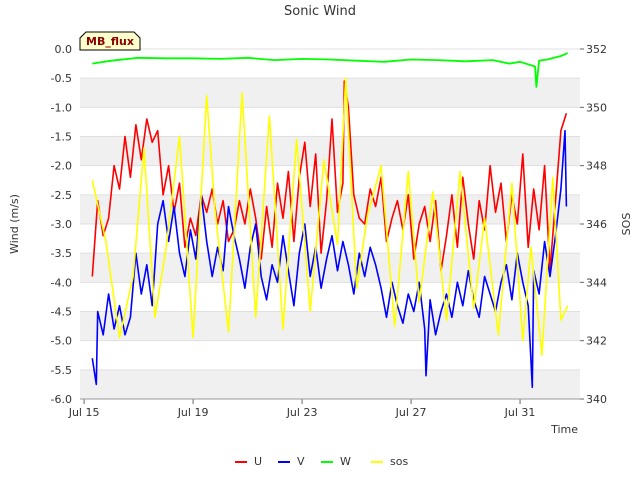  Describe the element at coordinates (61, 282) in the screenshot. I see `y-tick-label: -4.0` at that location.